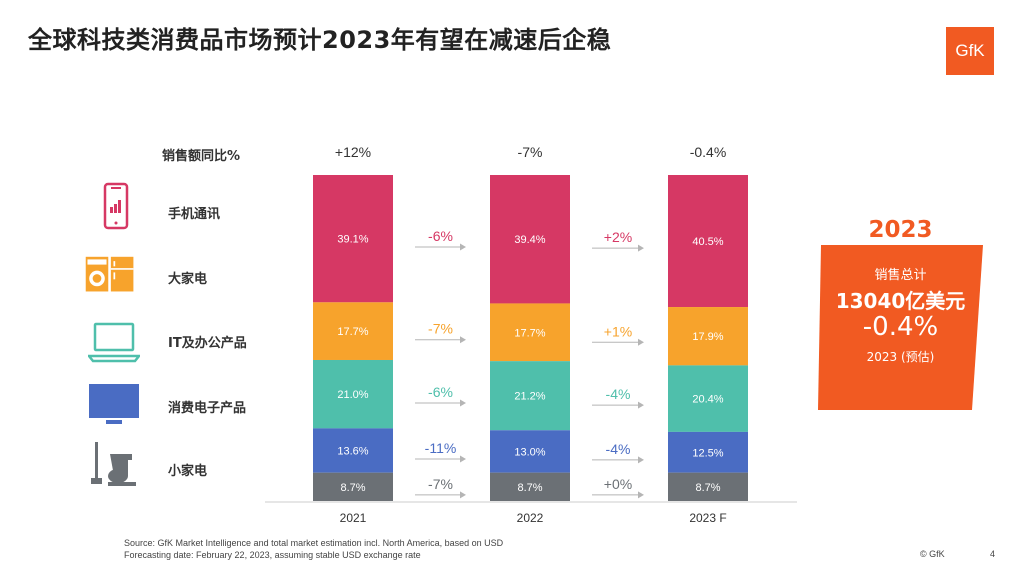  I want to click on data-label: 40.5%, so click(707, 242).